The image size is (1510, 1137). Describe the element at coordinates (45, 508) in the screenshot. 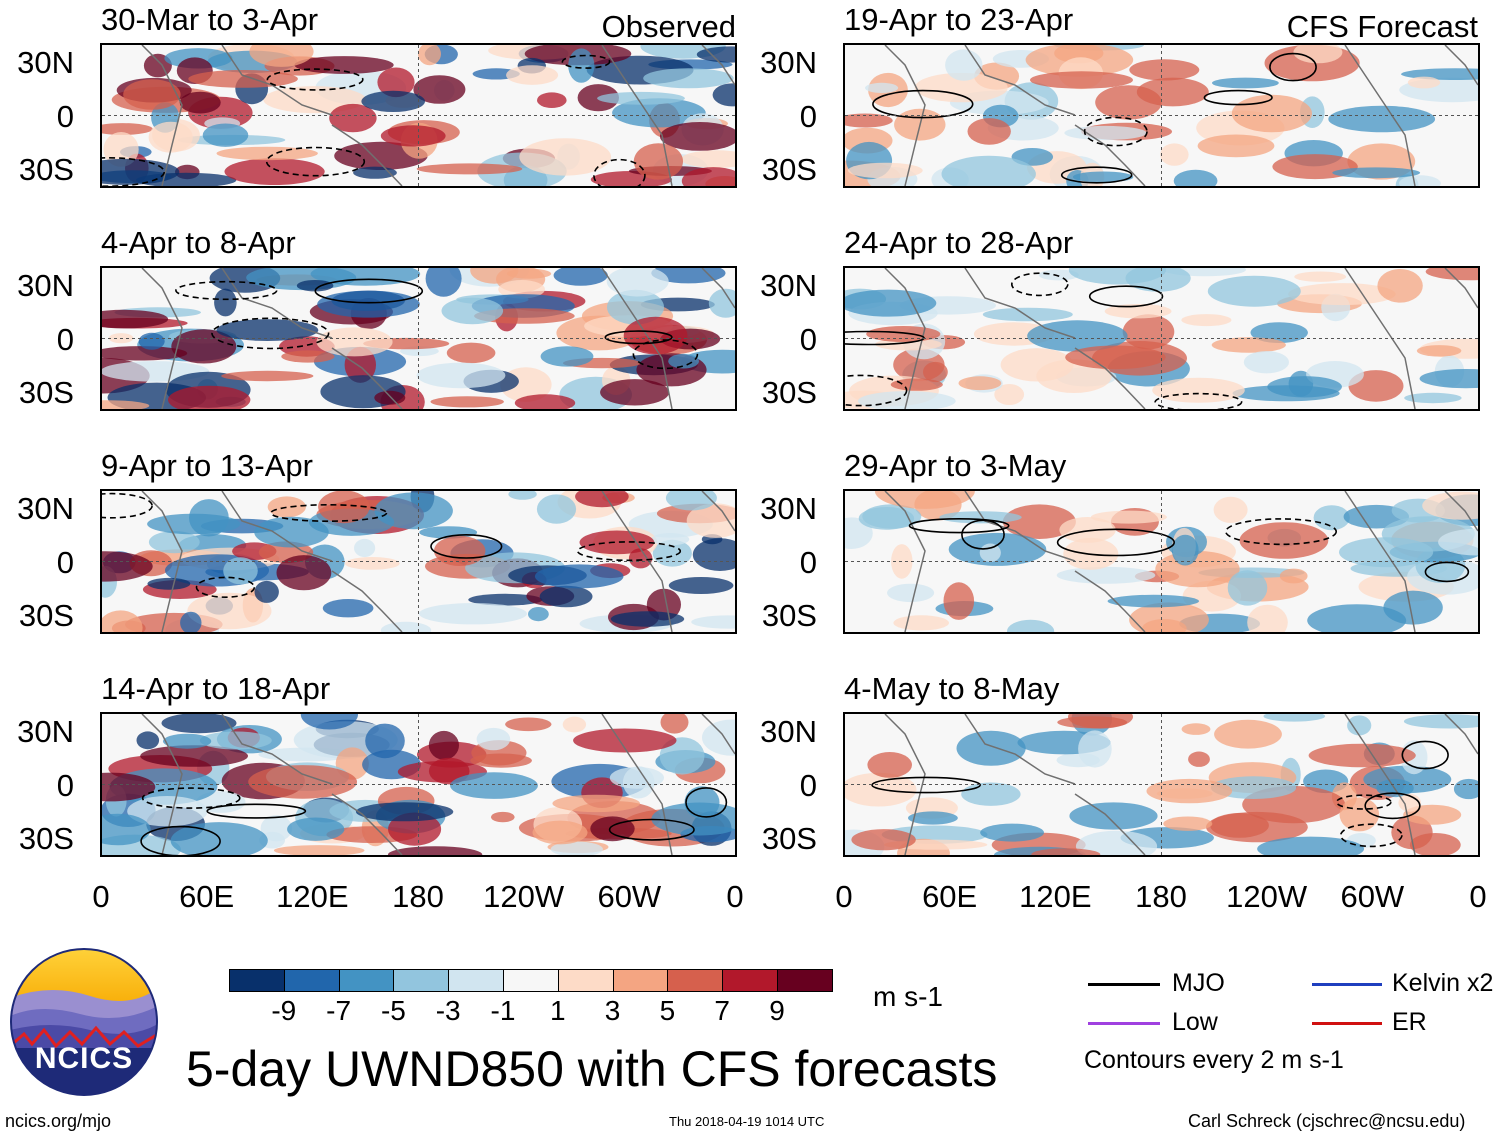

I see `lat-label-left-3-0: 30N` at that location.